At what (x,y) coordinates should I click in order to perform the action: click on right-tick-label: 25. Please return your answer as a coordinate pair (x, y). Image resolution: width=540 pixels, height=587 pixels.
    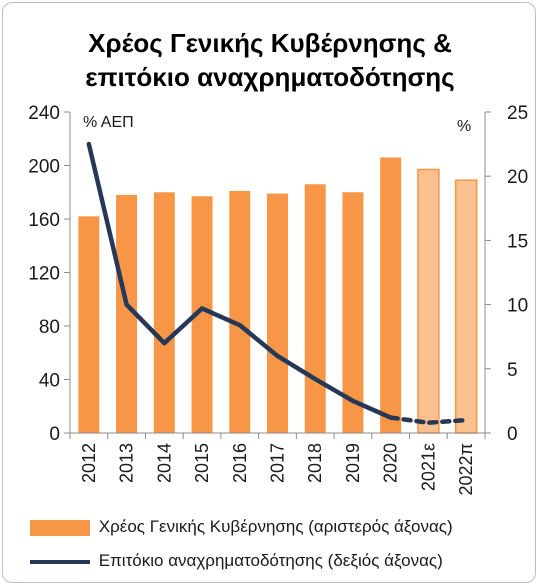
    Looking at the image, I should click on (517, 113).